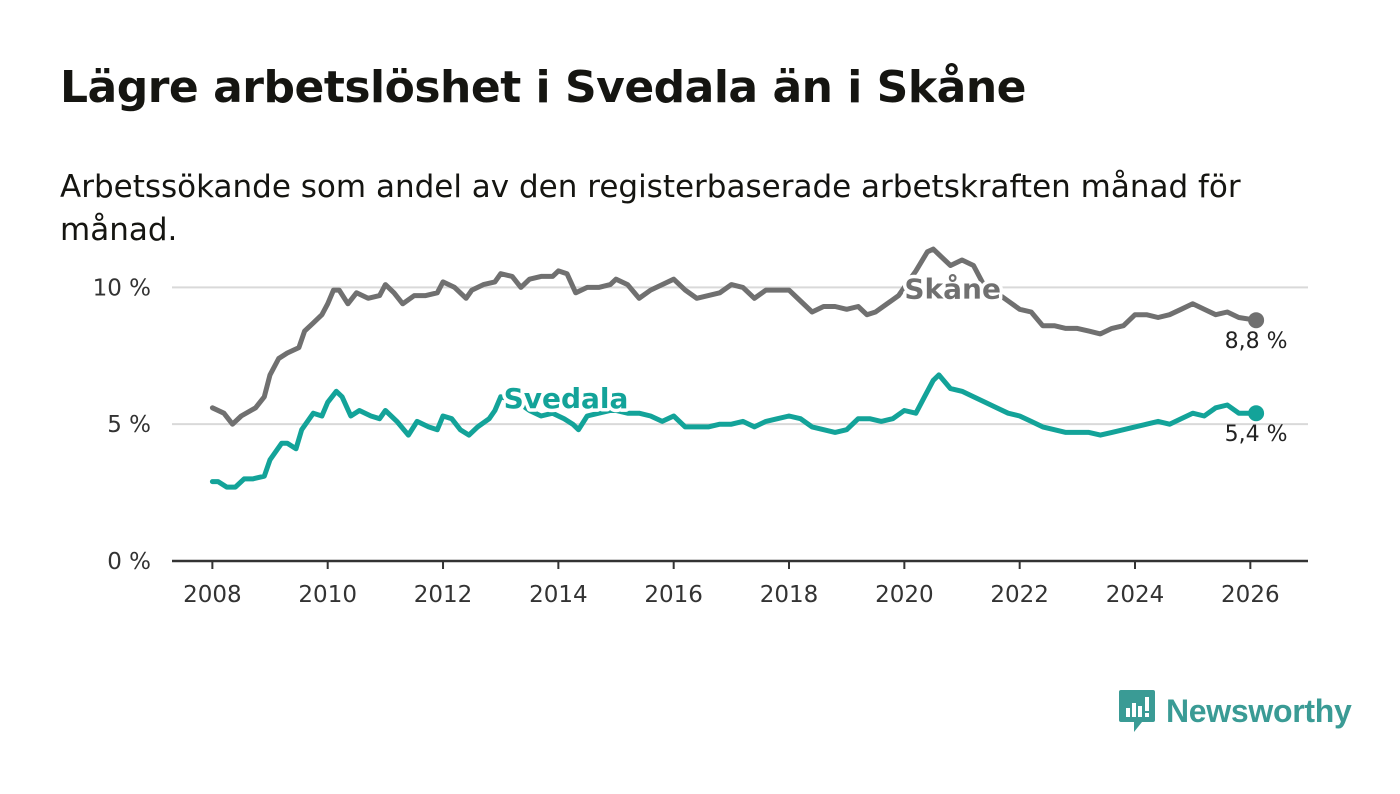  What do you see at coordinates (904, 595) in the screenshot?
I see `x-tick-label: 2020` at bounding box center [904, 595].